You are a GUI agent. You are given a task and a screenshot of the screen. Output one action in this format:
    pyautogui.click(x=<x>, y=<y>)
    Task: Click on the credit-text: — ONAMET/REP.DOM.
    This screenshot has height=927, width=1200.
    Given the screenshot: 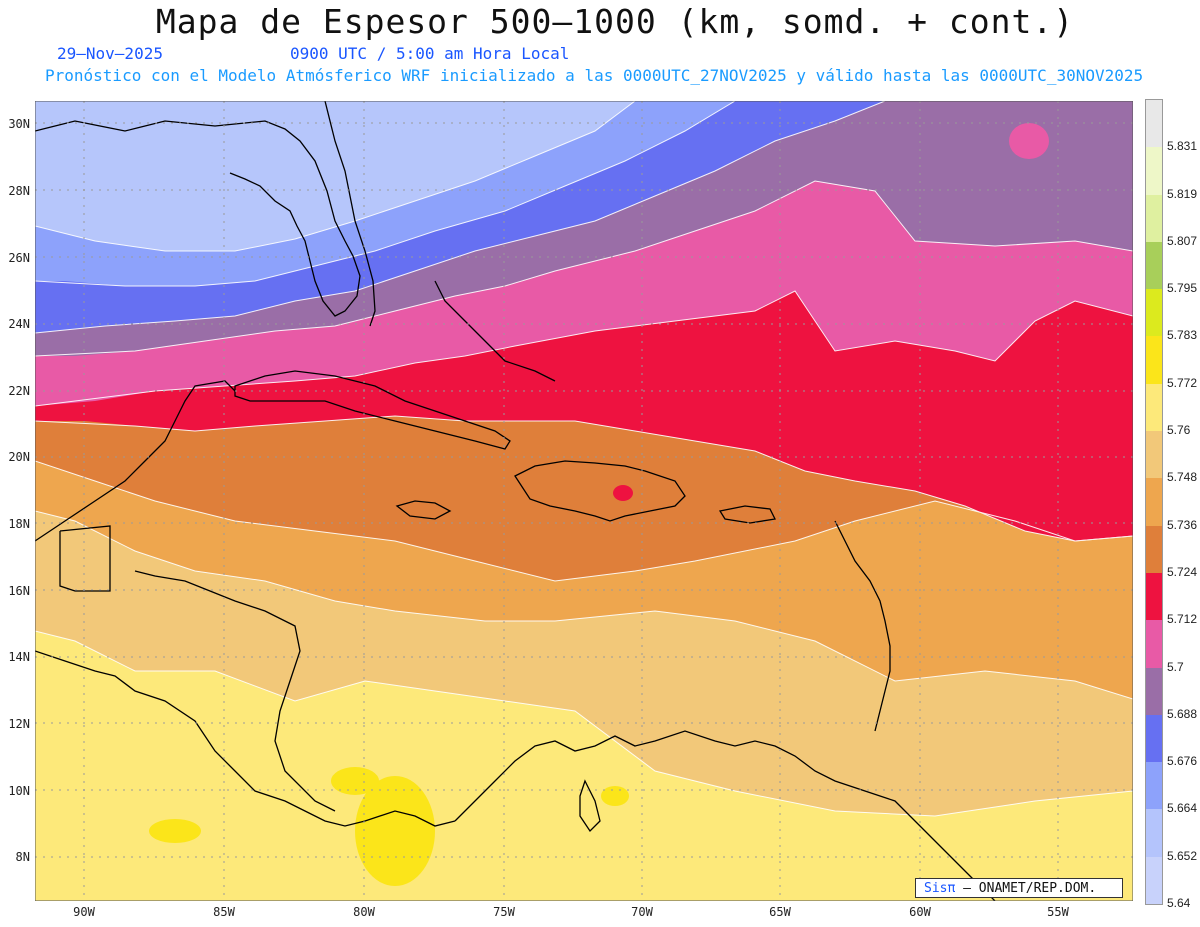 What is the action you would take?
    pyautogui.click(x=1026, y=888)
    